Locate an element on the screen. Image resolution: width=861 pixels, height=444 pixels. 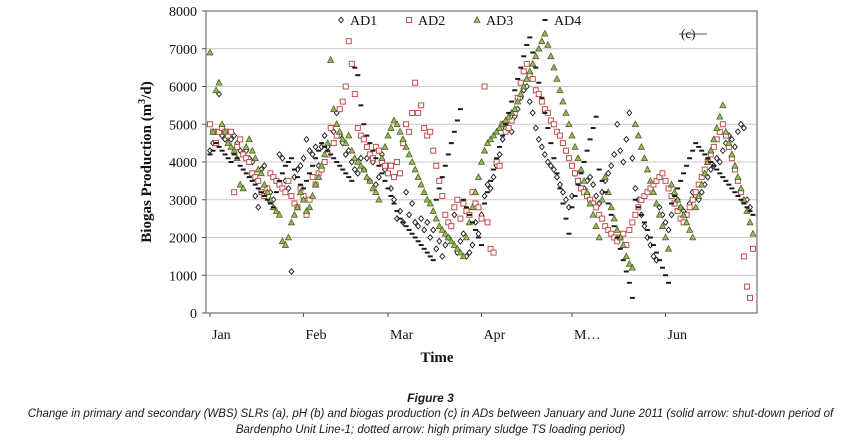
legend-marker-ad2 is located at coordinates (409, 20).